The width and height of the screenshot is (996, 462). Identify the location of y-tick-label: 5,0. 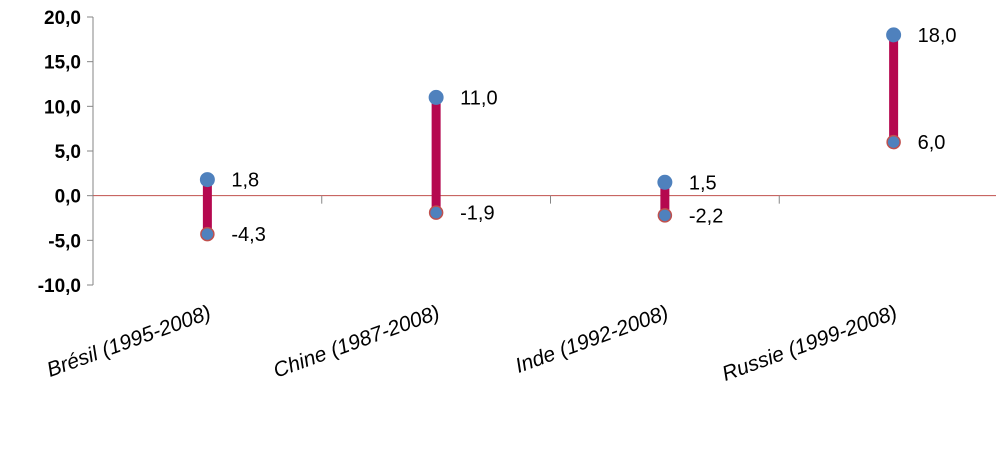
(68, 152).